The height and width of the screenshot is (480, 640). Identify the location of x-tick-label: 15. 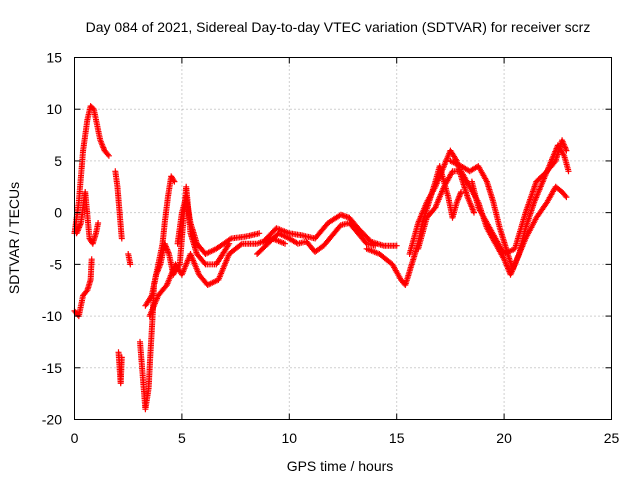
(397, 438).